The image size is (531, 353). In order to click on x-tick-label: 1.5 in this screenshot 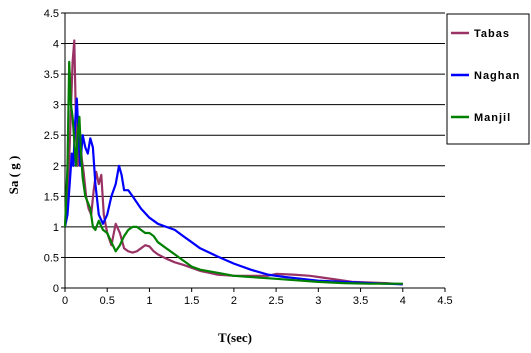, I will do `click(191, 301)`.